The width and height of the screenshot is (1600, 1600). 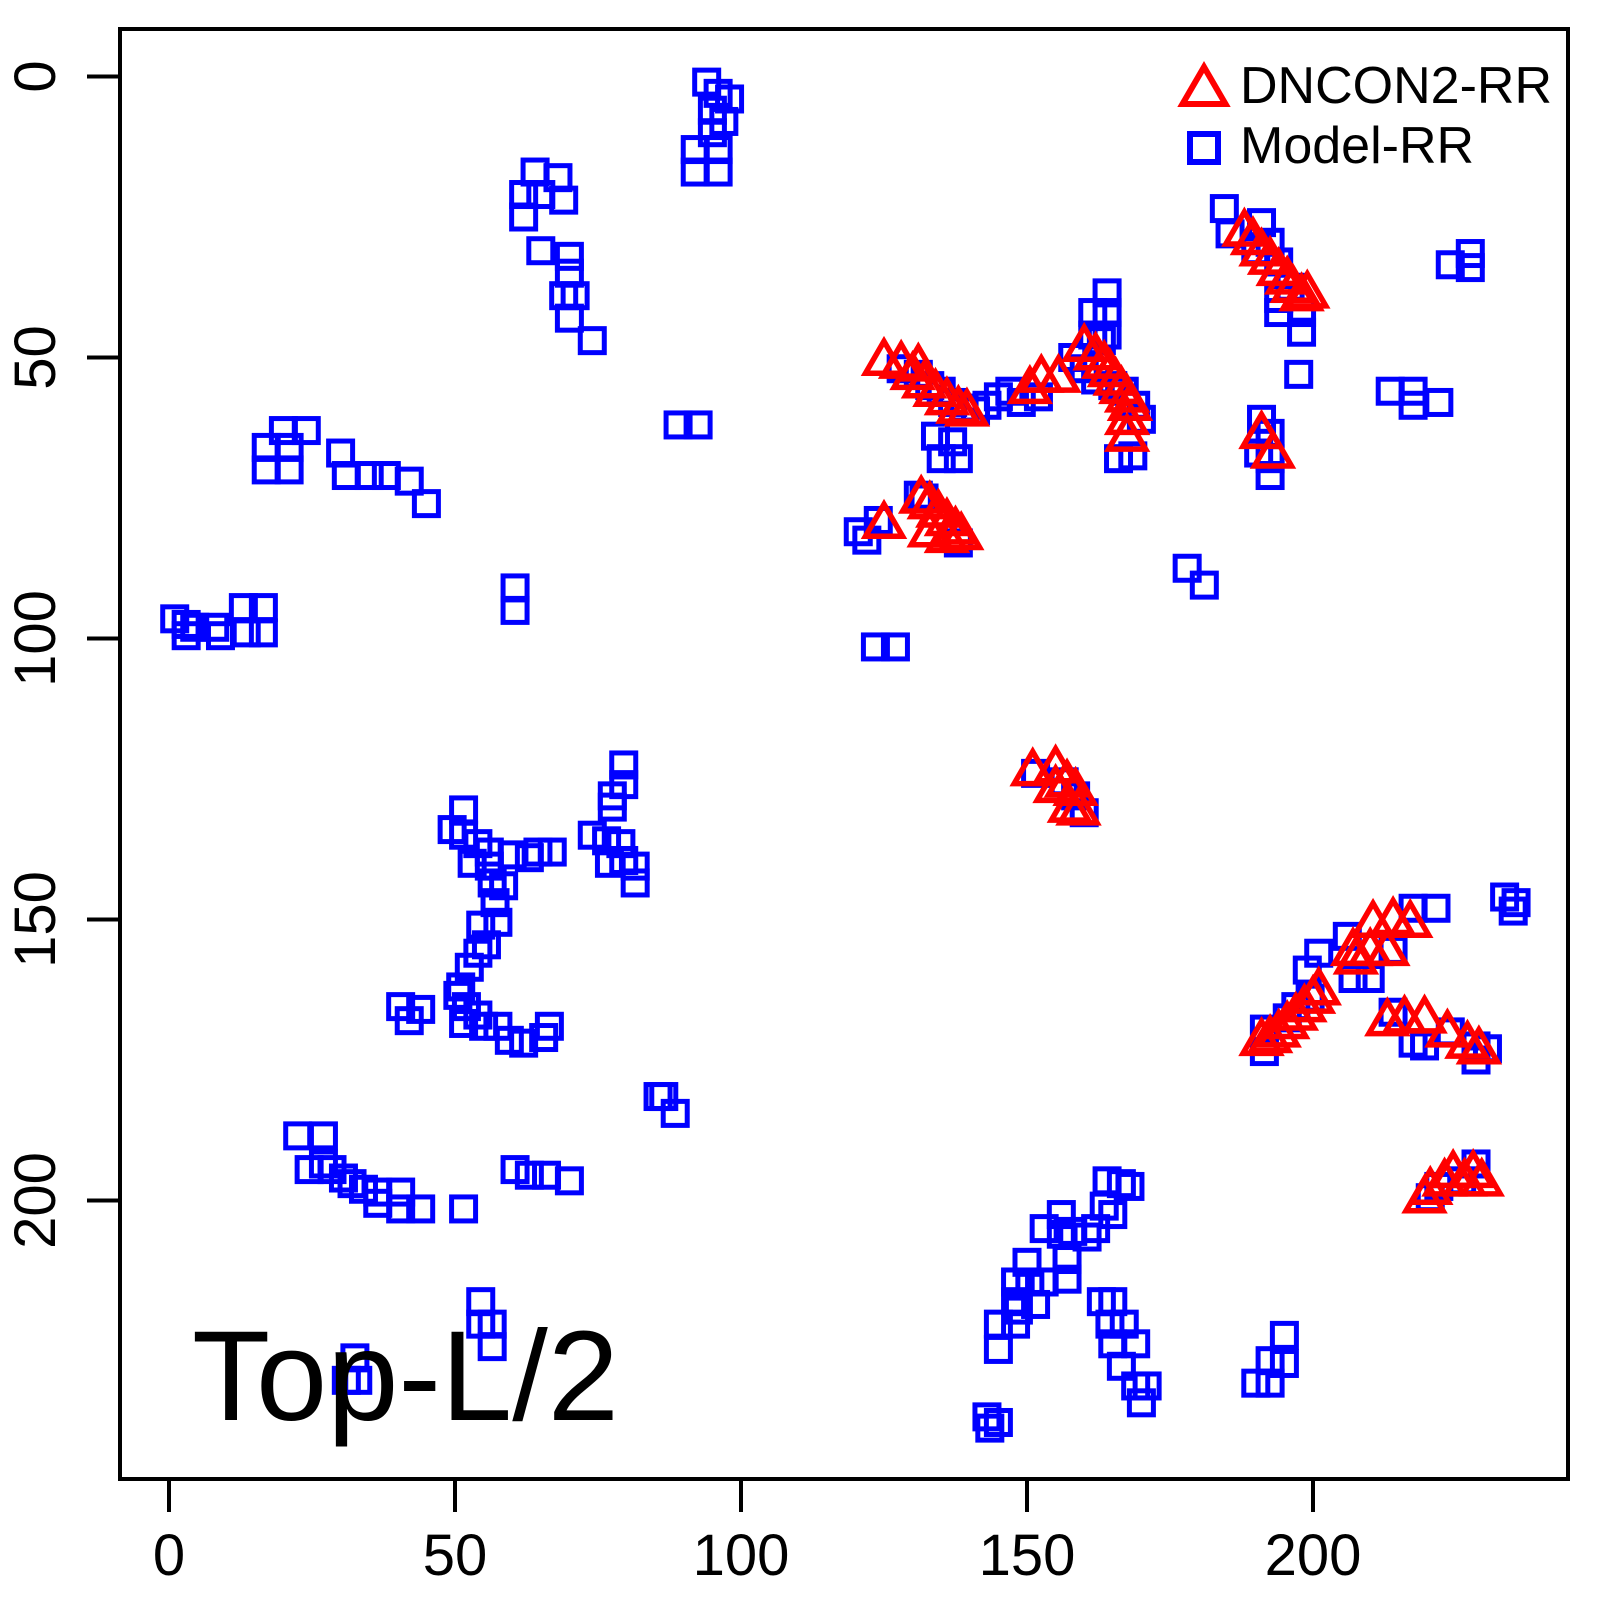 What do you see at coordinates (1204, 148) in the screenshot?
I see `legend-square-icon` at bounding box center [1204, 148].